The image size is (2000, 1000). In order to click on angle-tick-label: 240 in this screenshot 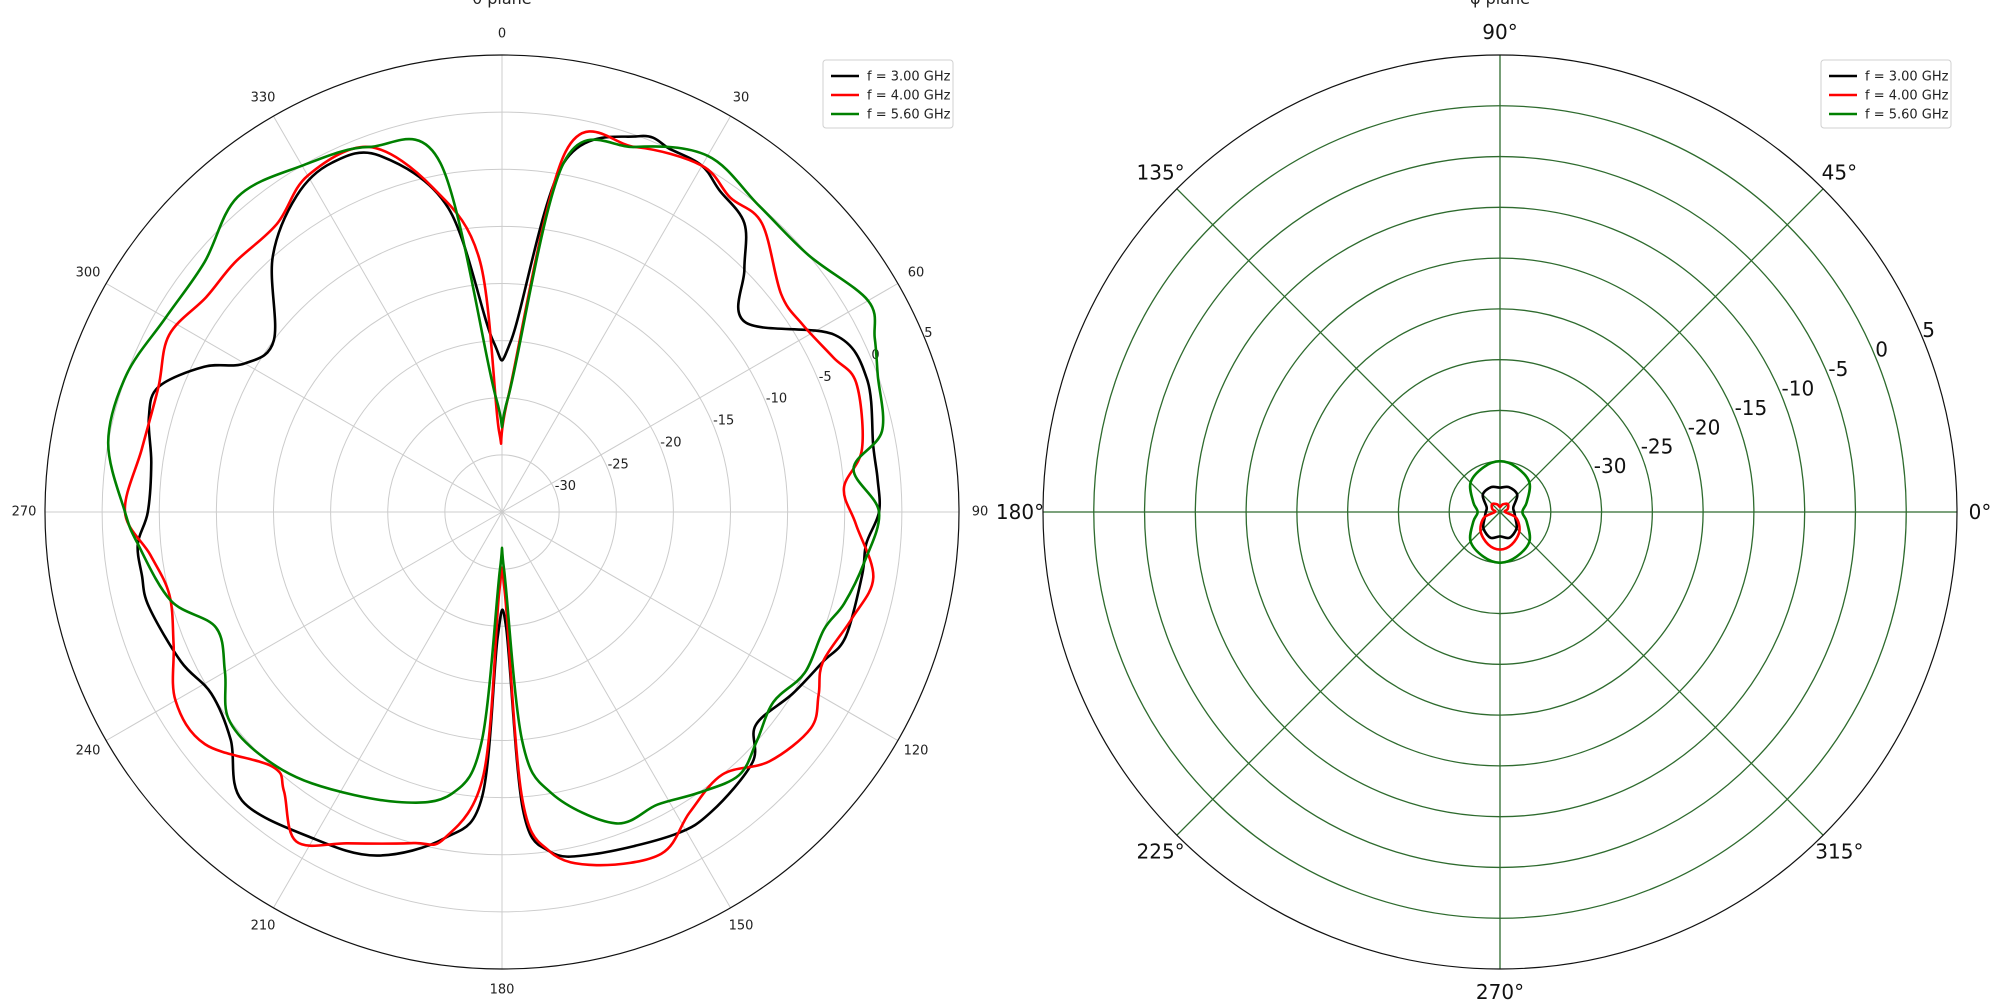, I will do `click(88, 751)`.